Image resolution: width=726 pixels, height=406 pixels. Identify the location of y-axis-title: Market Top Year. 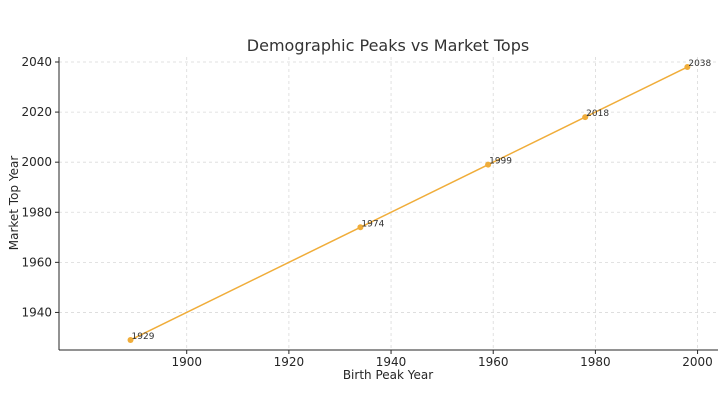
(14, 203).